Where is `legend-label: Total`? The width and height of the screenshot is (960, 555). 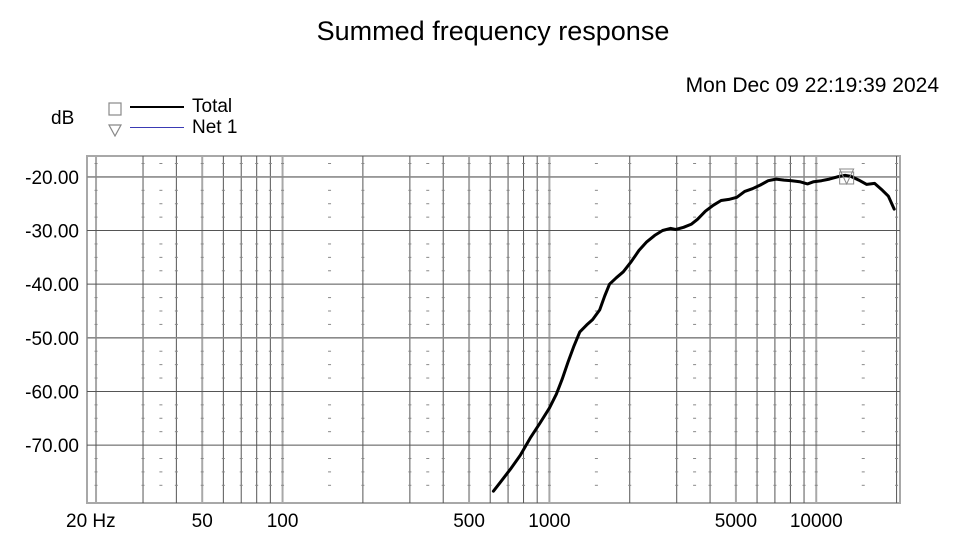
legend-label: Total is located at coordinates (212, 106).